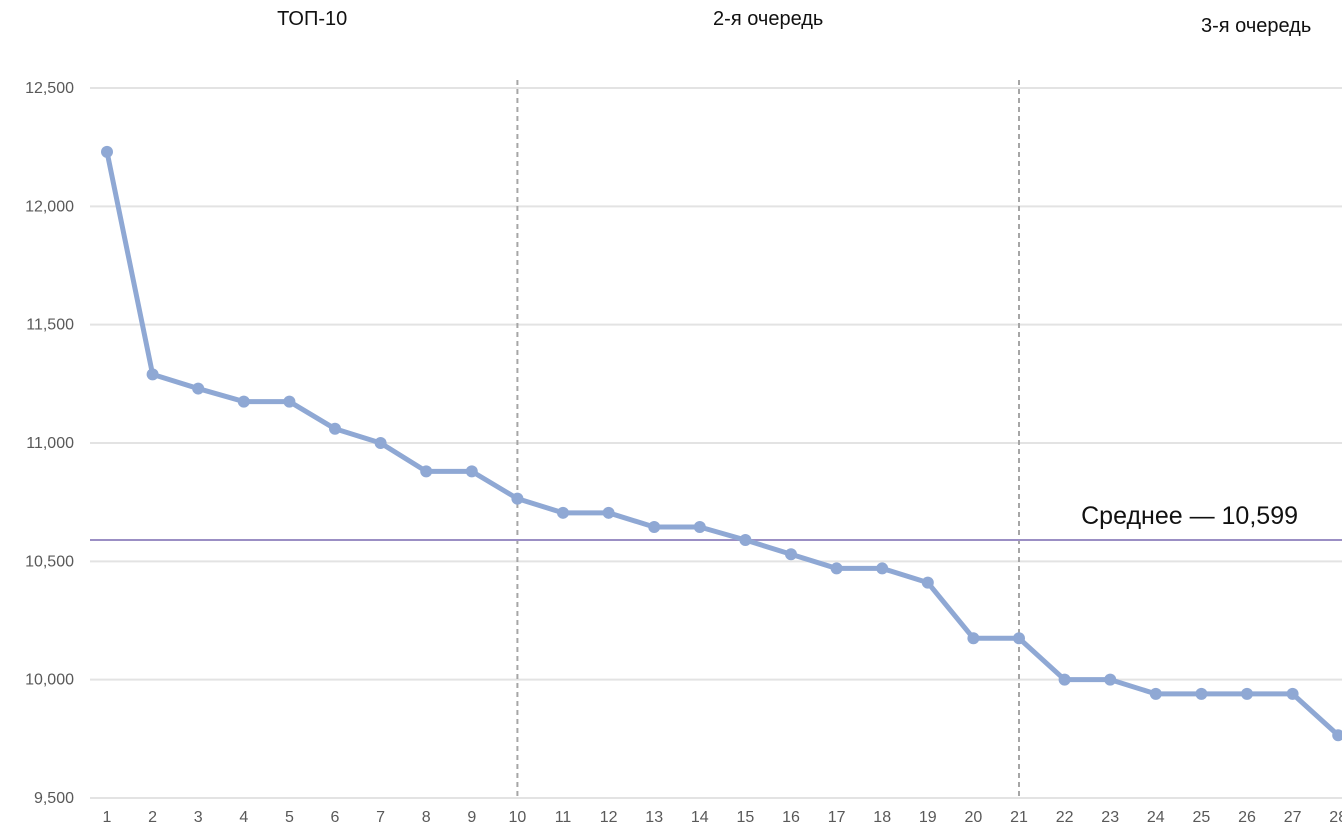 The height and width of the screenshot is (827, 1342). I want to click on x-tick-label: 9, so click(471, 817).